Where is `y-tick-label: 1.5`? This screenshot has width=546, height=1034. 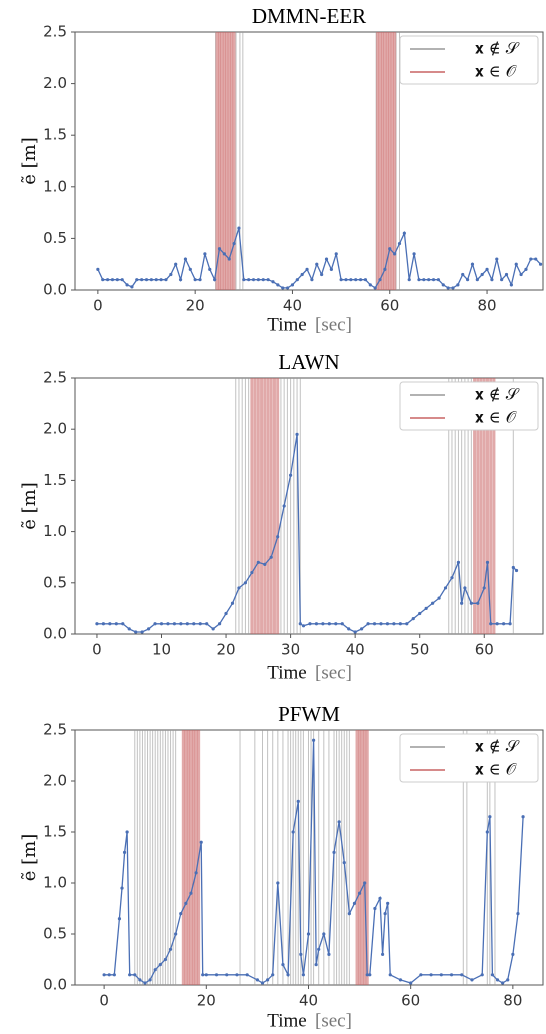 y-tick-label: 1.5 is located at coordinates (55, 135).